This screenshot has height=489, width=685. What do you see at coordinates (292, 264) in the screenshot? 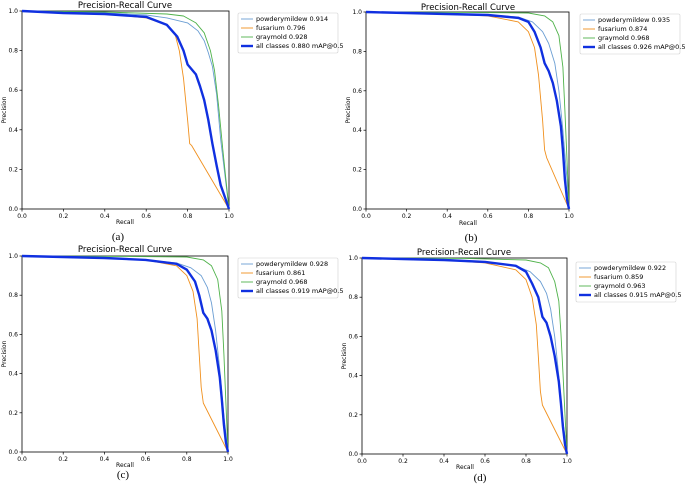
I see `legend-entry-powderymildew: powderymildew 0.928` at bounding box center [292, 264].